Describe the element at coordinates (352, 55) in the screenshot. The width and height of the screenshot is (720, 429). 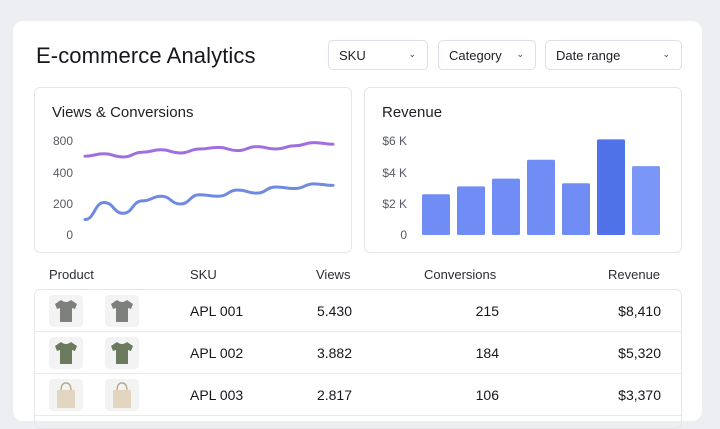
I see `filter-label: SKU` at that location.